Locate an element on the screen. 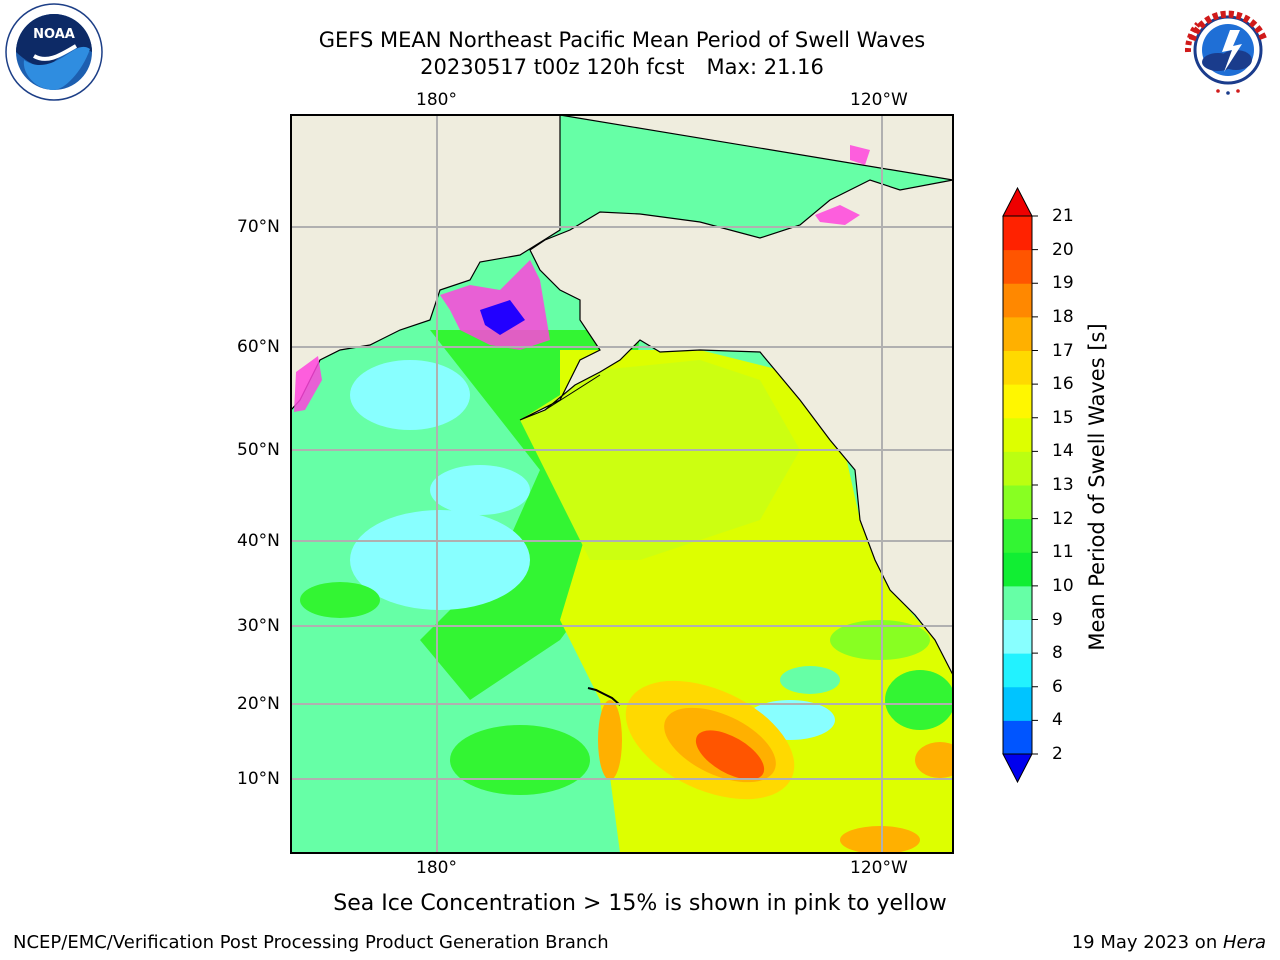 The image size is (1280, 960). colorbar-title: Mean Period of Swell Waves [s] is located at coordinates (1097, 487).